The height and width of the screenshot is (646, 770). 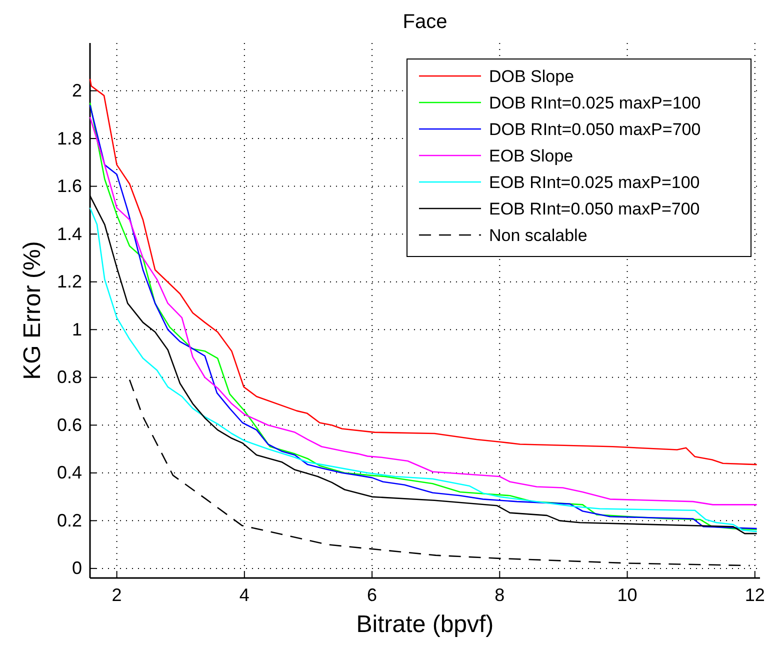 I want to click on y-tick-label: 2, so click(x=77, y=90).